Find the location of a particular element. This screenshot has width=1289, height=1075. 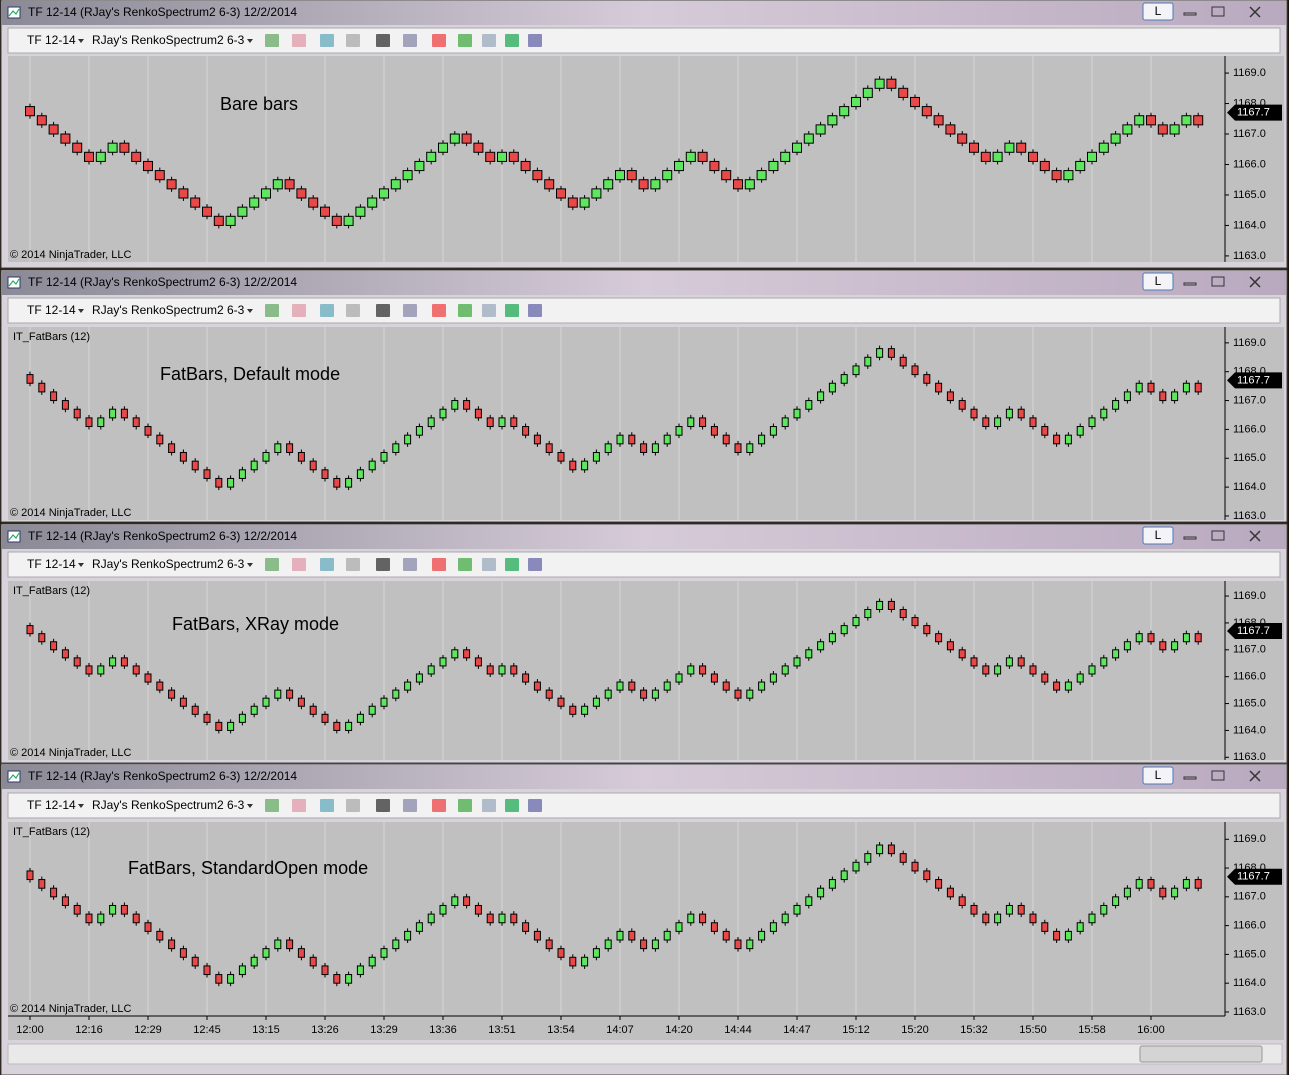

toolbar is located at coordinates (644, 40).